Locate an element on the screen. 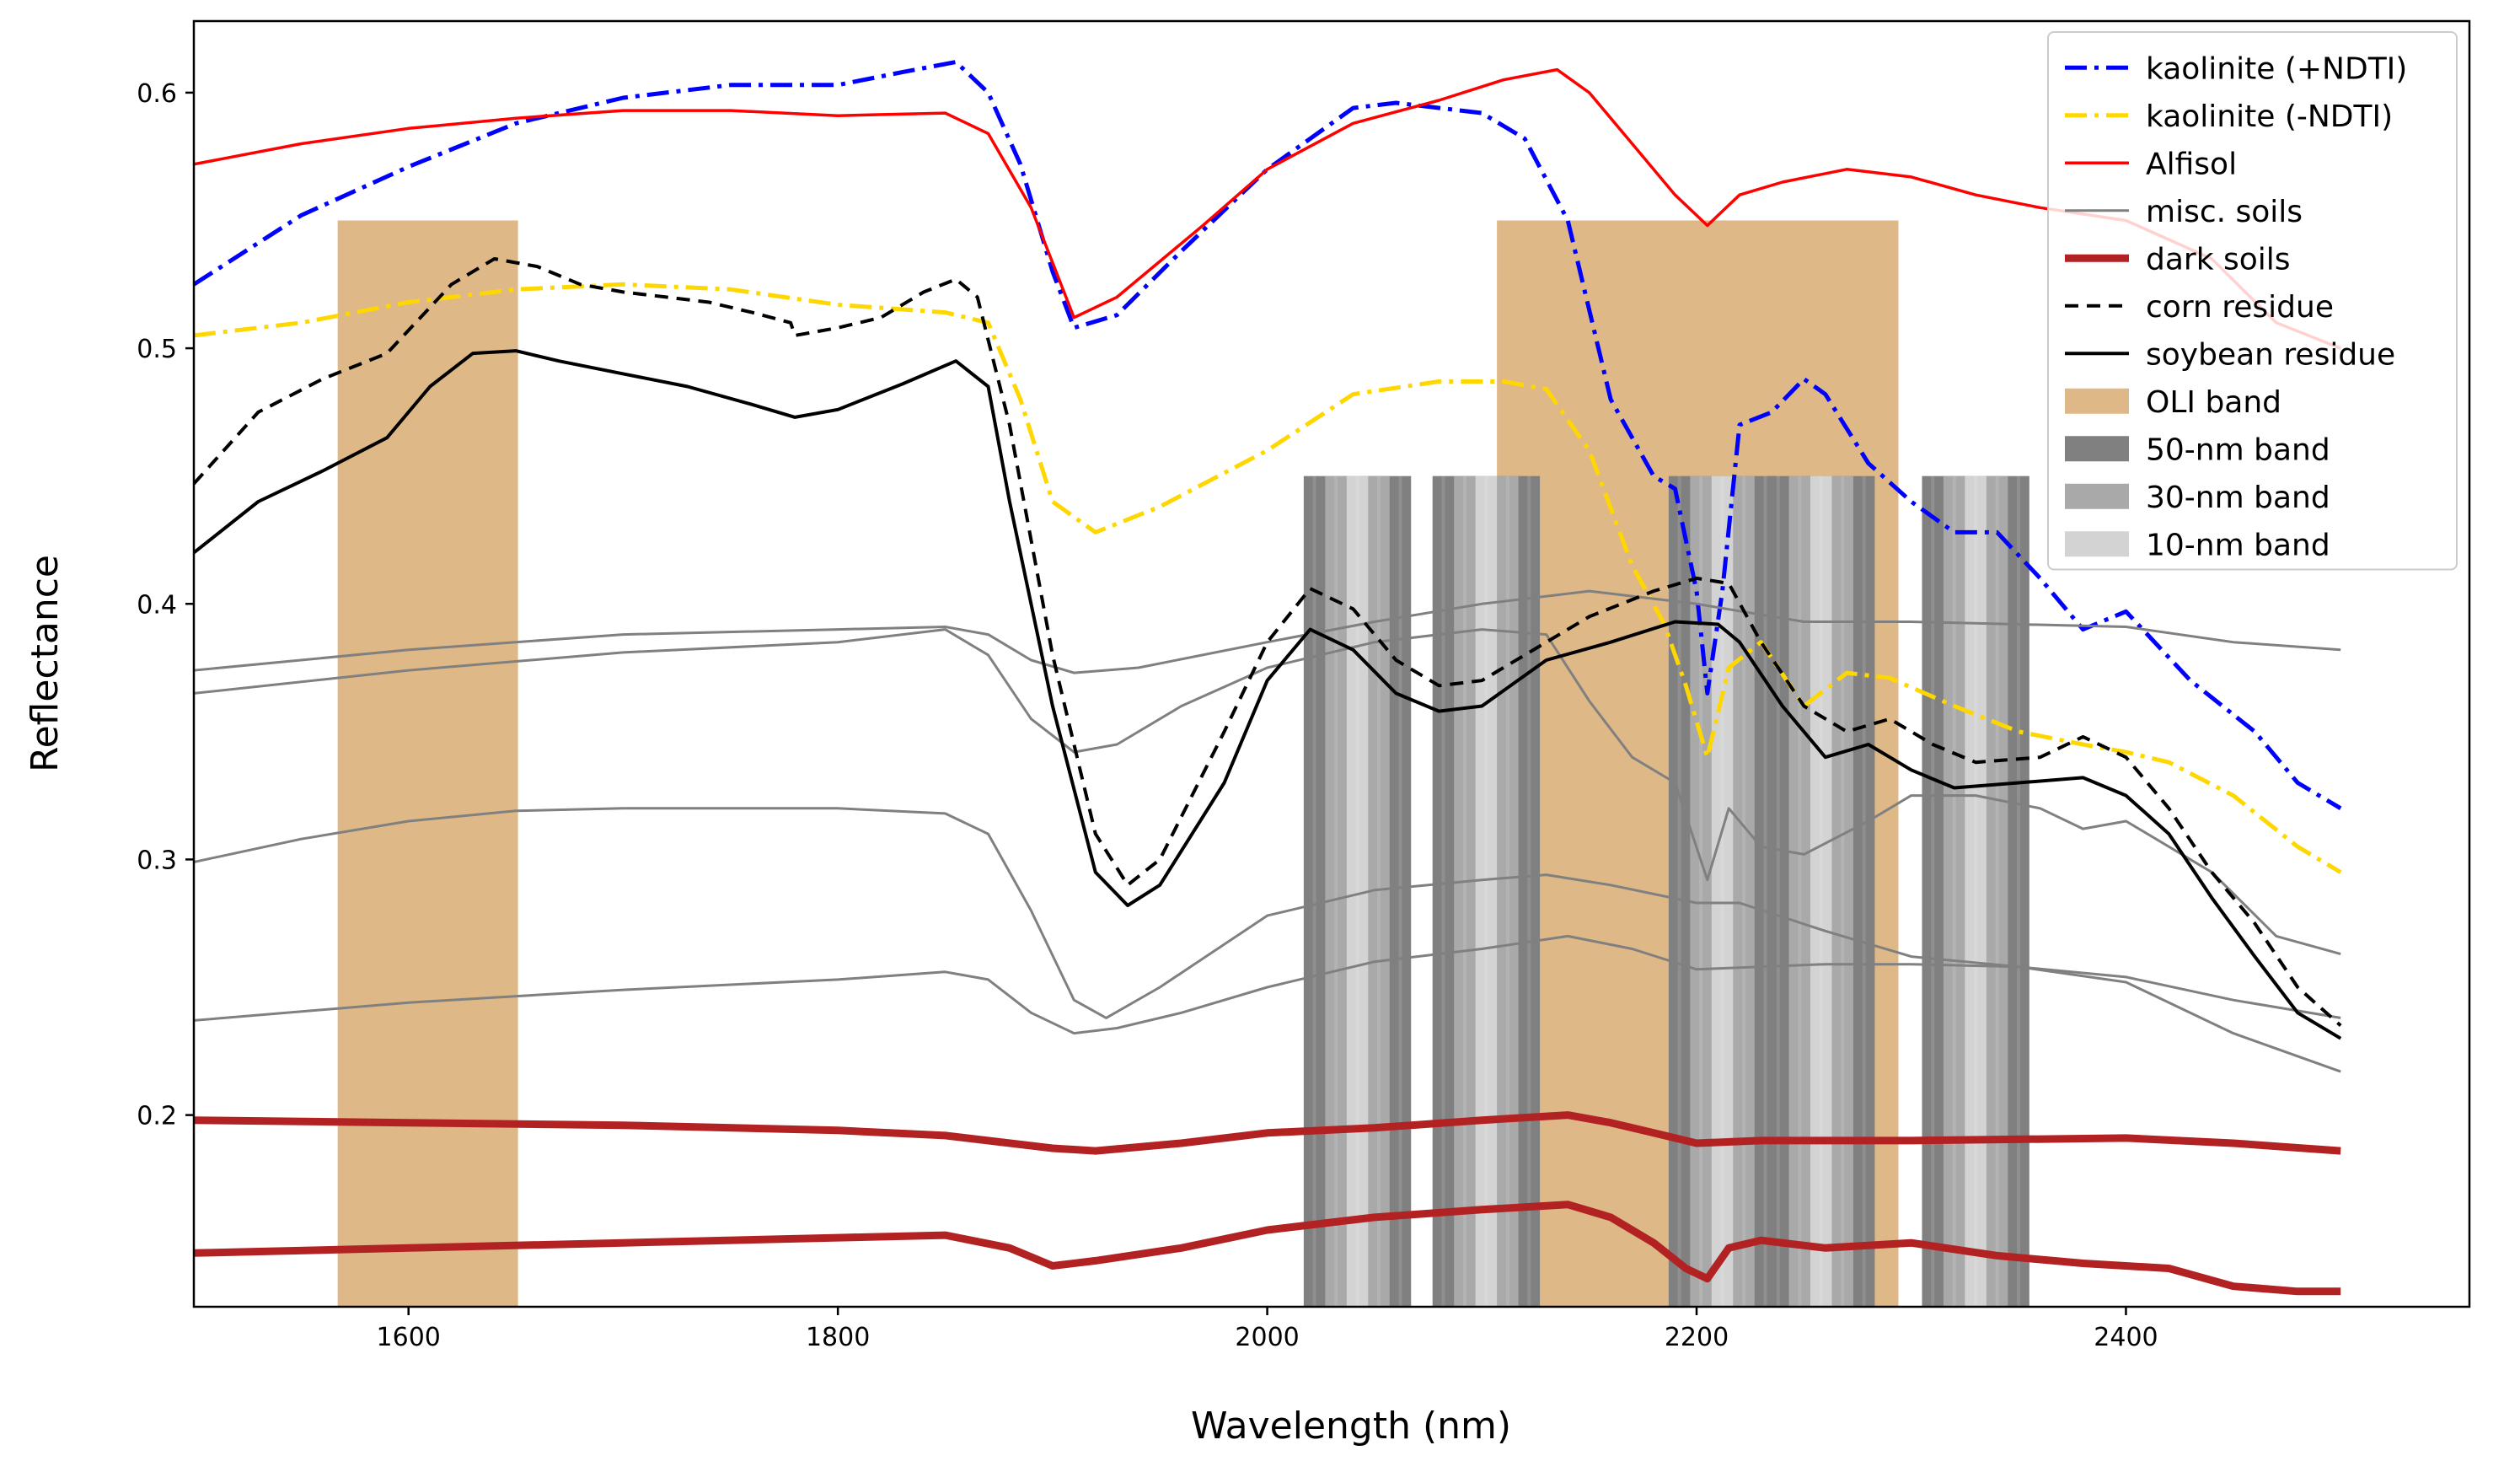 This screenshot has height=1472, width=2520. legend-label: misc. soils is located at coordinates (2224, 212).